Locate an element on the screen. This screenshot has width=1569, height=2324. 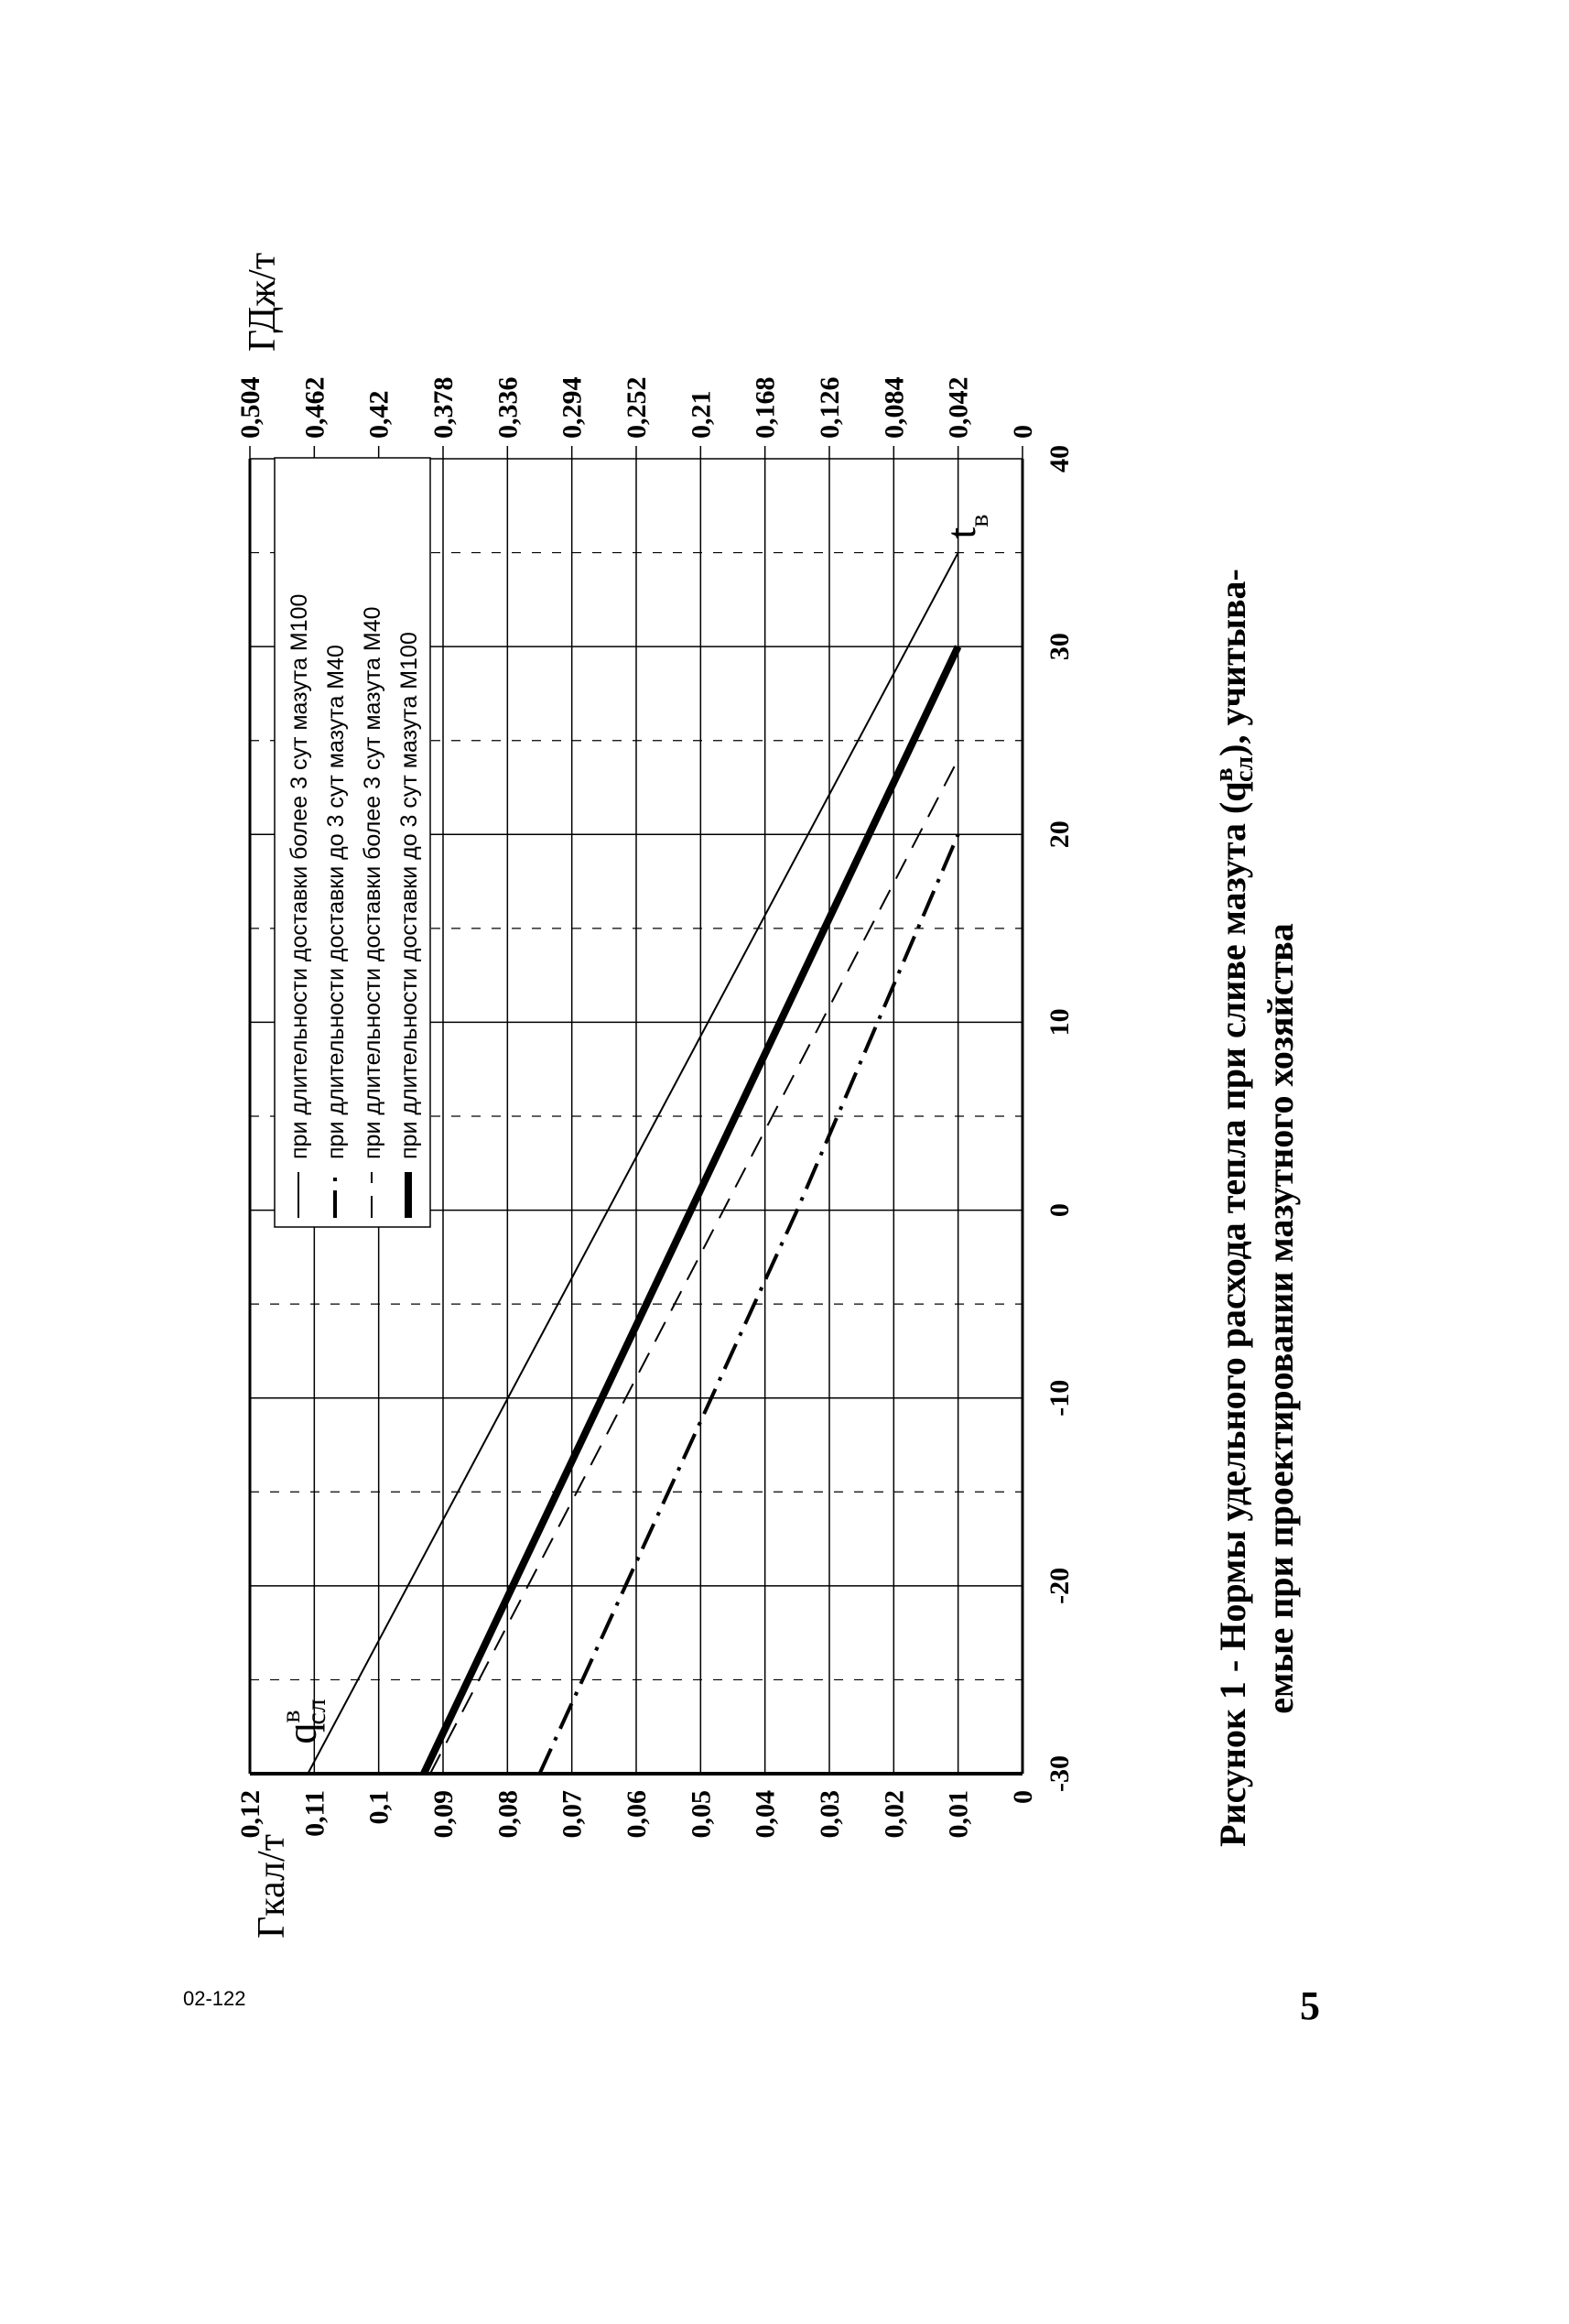
doc-number: 02-122 is located at coordinates (214, 1998).